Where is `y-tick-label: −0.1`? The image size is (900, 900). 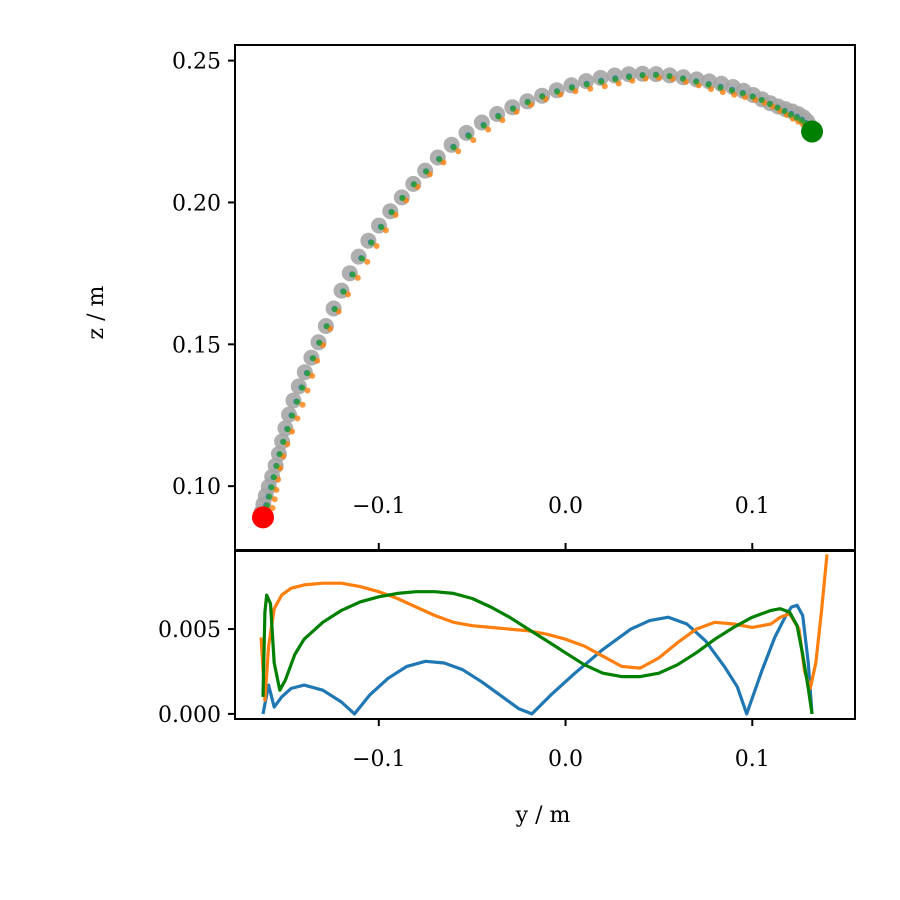 y-tick-label: −0.1 is located at coordinates (378, 759).